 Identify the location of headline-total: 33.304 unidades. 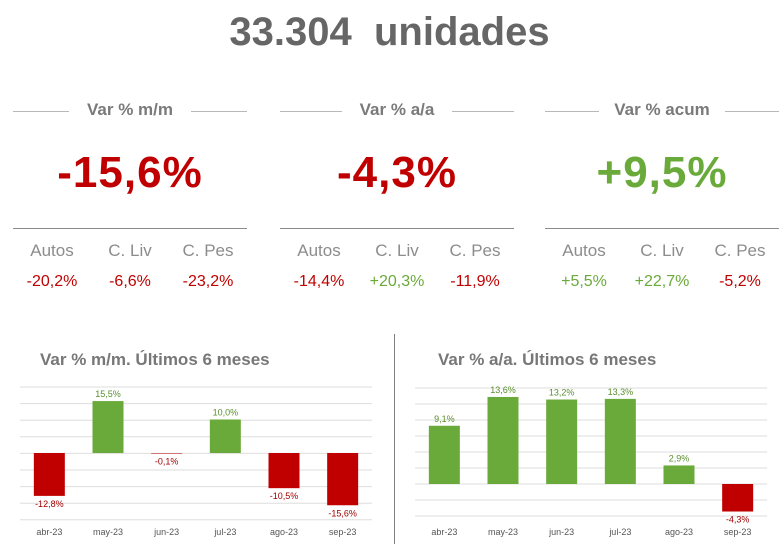
(389, 32).